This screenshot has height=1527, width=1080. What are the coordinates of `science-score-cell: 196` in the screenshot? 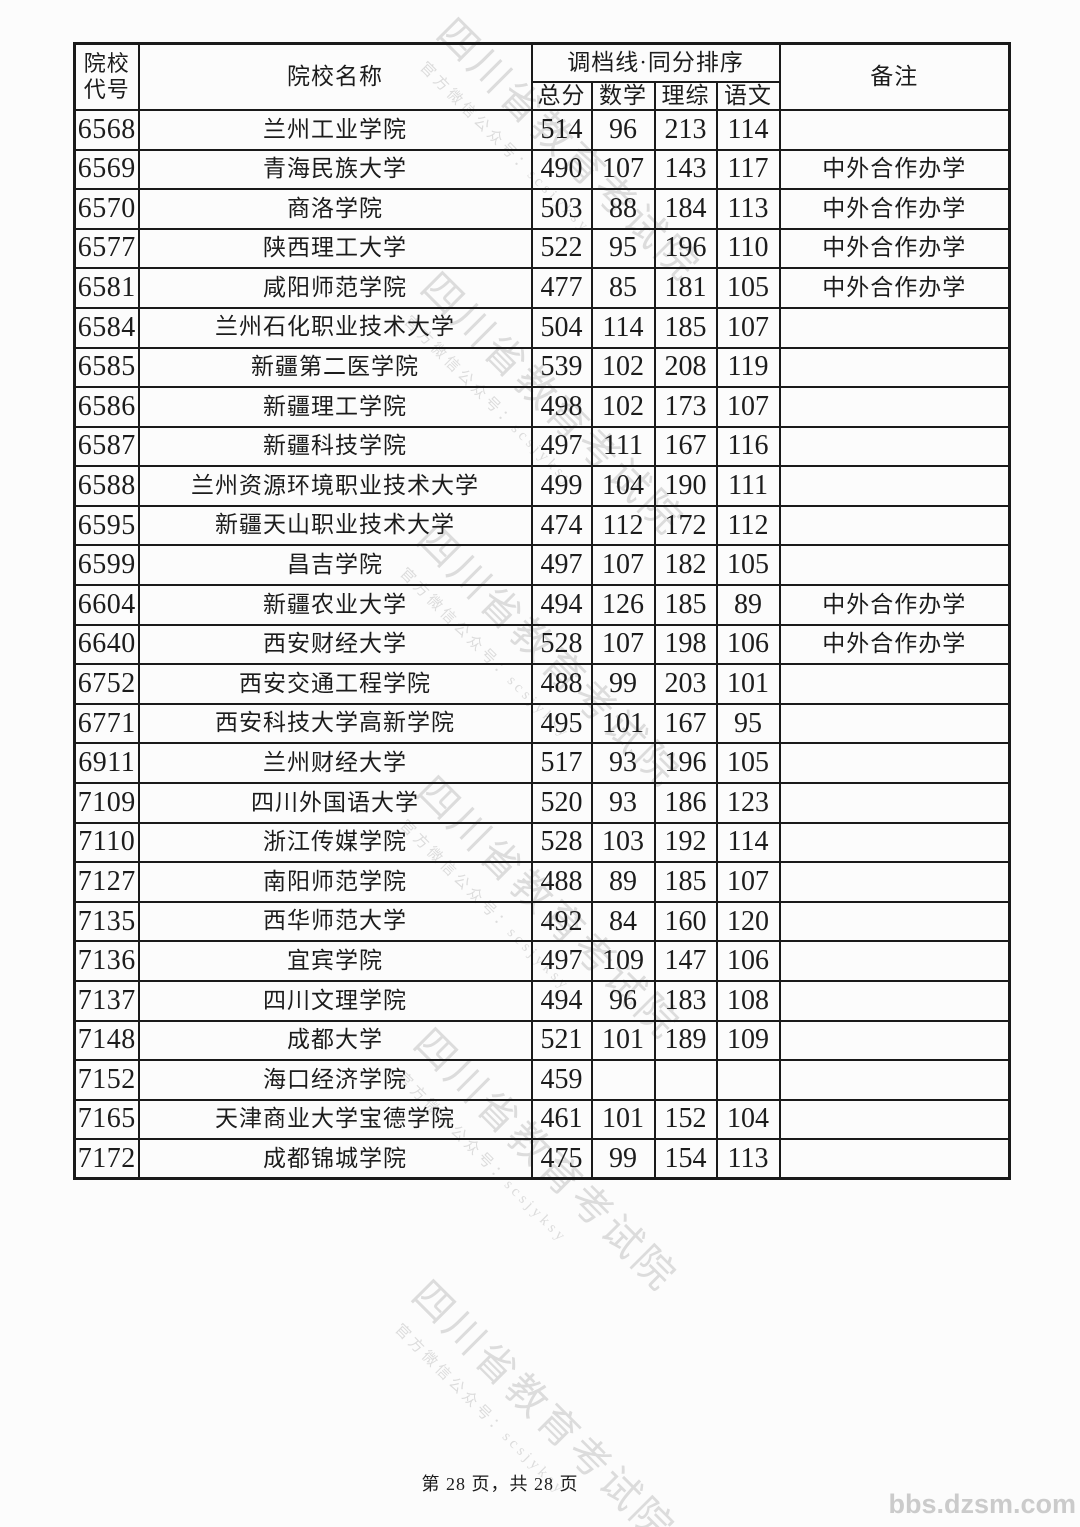 It's located at (685, 248).